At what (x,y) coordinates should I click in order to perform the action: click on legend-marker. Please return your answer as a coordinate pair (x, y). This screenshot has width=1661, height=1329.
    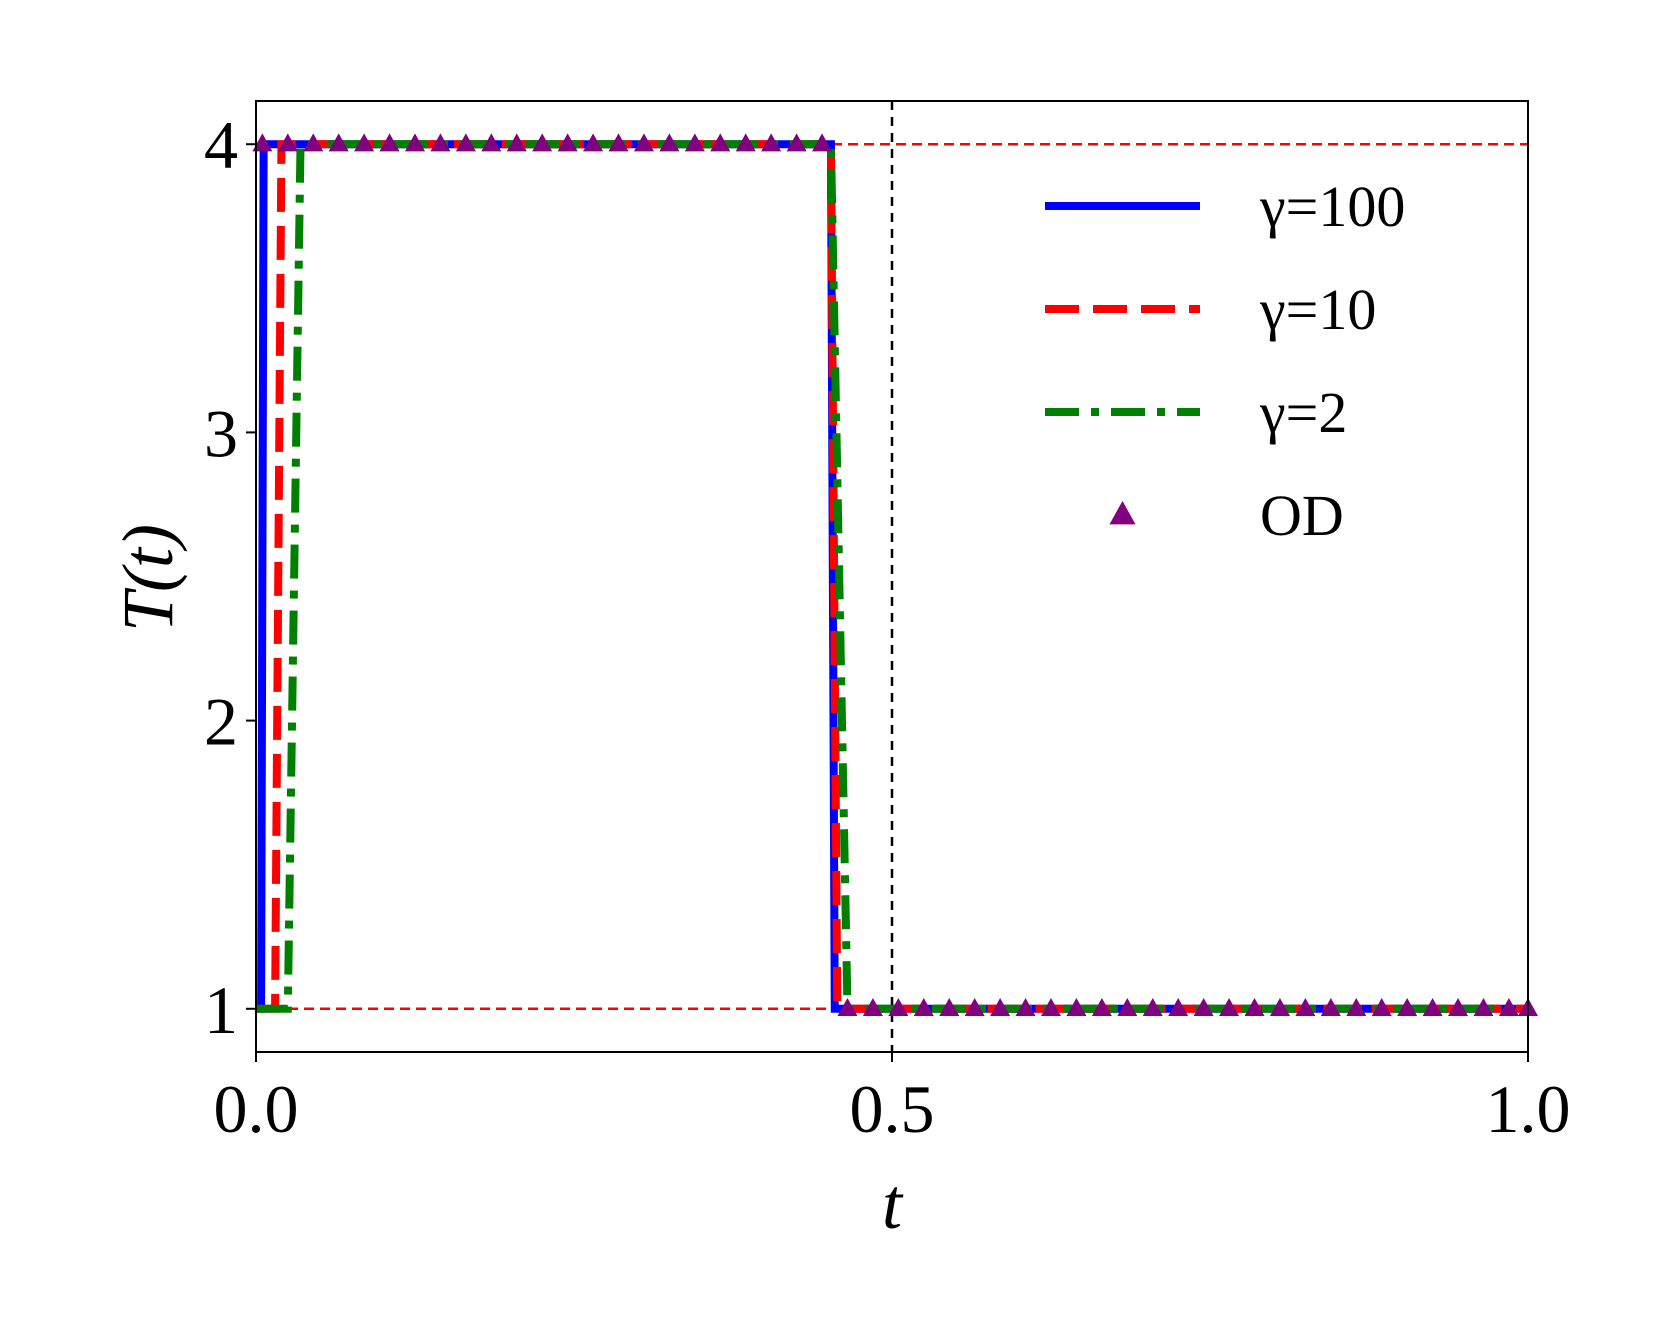
    Looking at the image, I should click on (1122, 512).